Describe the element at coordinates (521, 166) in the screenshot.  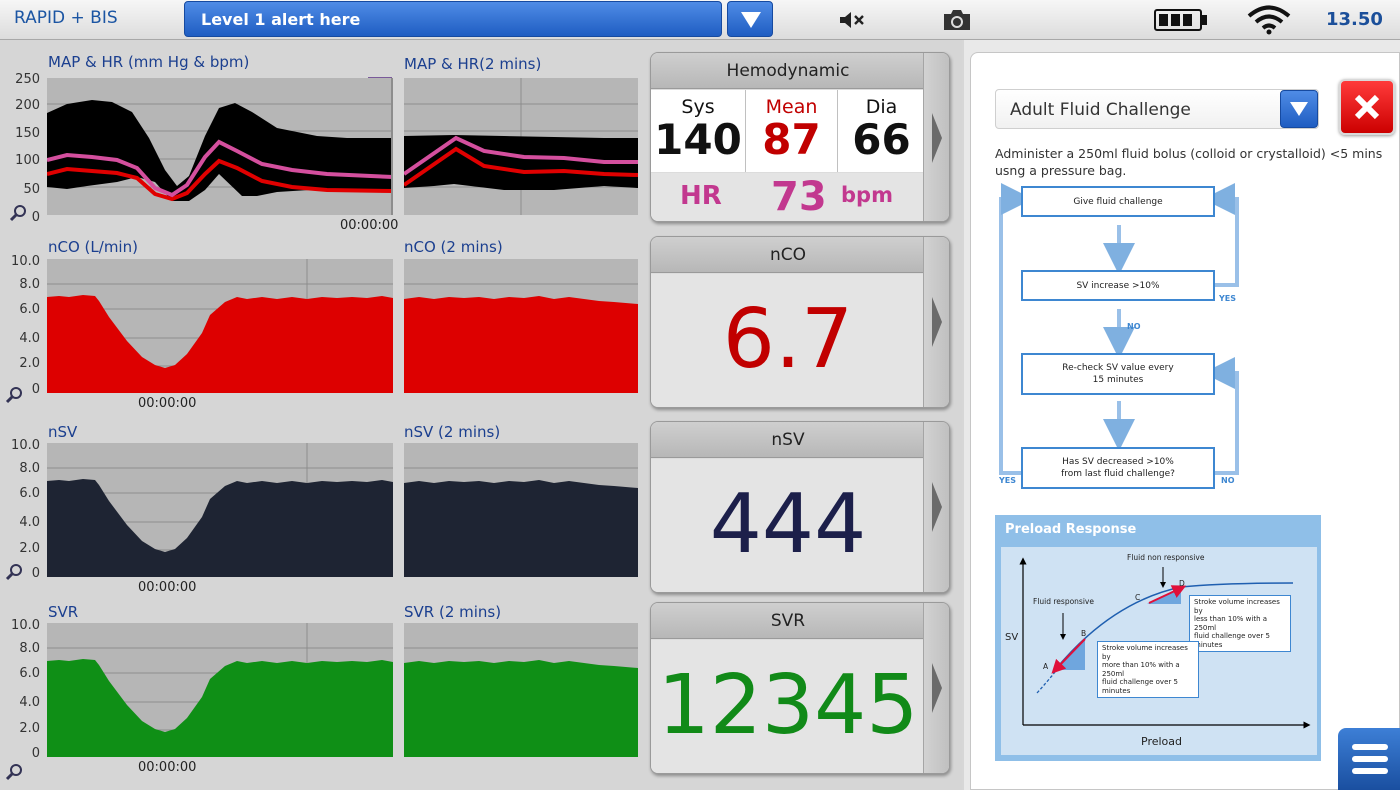
I see `map-2min-trace` at that location.